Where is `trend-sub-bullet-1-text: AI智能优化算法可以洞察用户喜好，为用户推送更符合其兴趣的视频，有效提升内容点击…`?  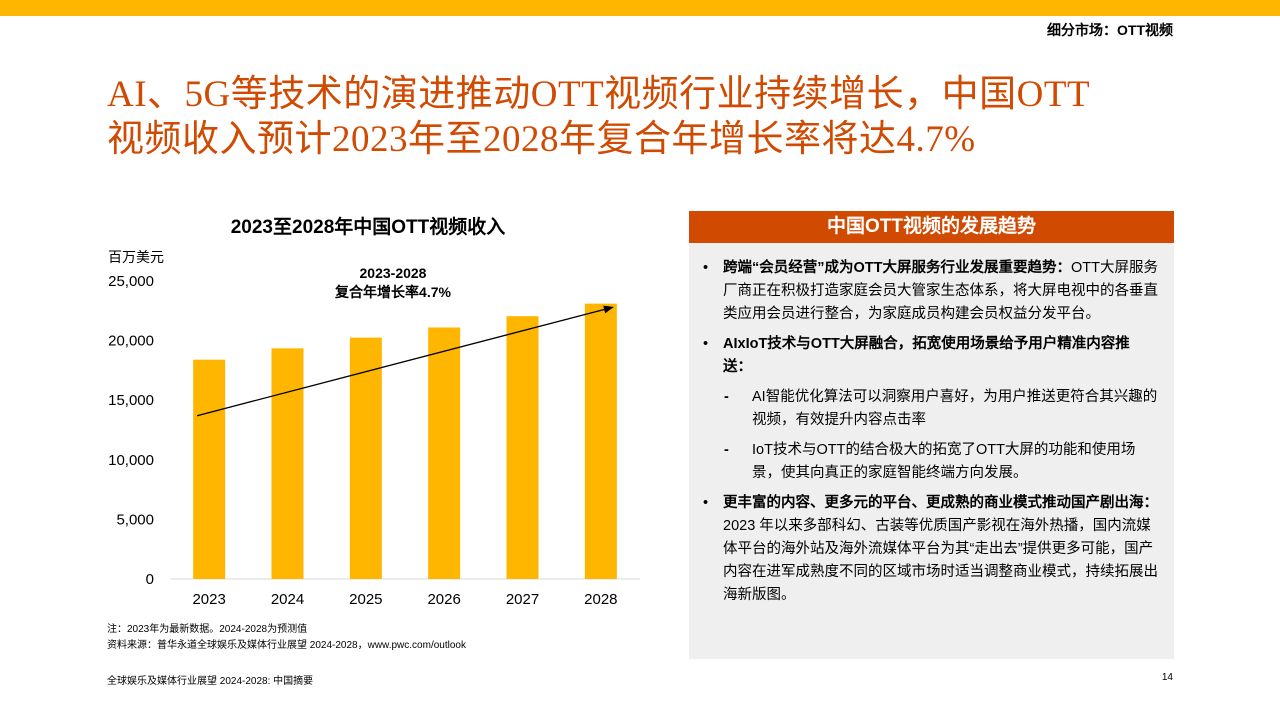 trend-sub-bullet-1-text: AI智能优化算法可以洞察用户喜好，为用户推送更符合其兴趣的视频，有效提升内容点击… is located at coordinates (955, 408).